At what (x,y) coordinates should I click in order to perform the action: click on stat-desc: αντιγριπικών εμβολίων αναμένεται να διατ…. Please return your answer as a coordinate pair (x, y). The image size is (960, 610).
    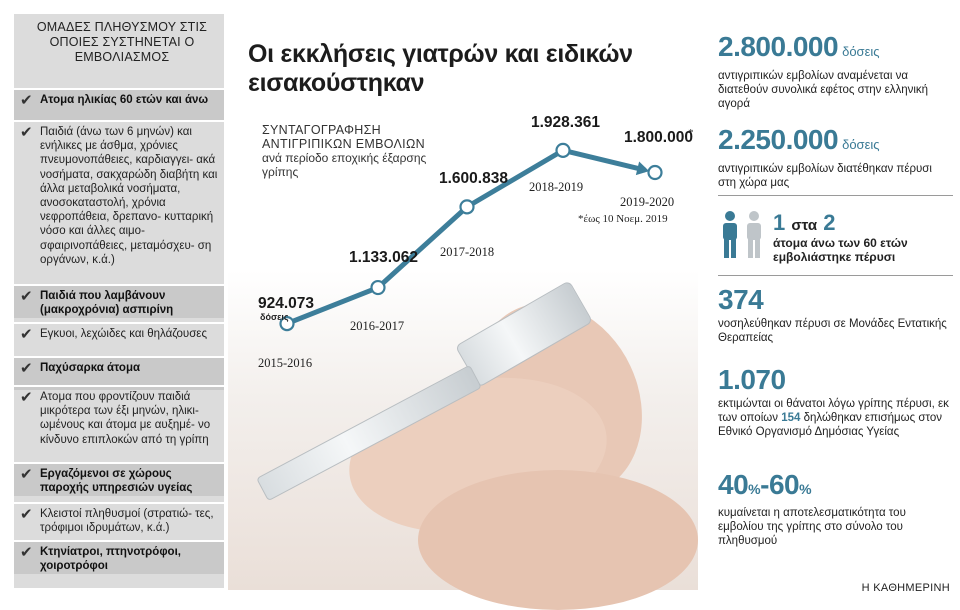
    Looking at the image, I should click on (823, 90).